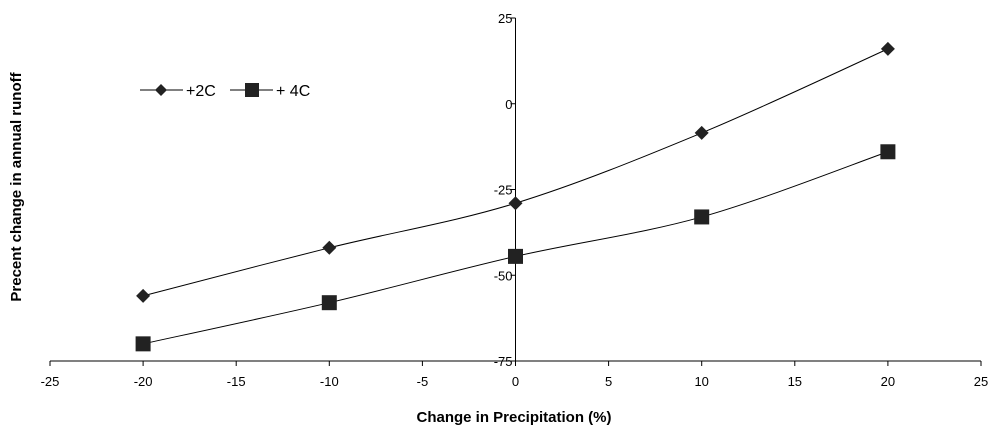 The height and width of the screenshot is (427, 993). Describe the element at coordinates (701, 381) in the screenshot. I see `x-tick-label: 10` at that location.